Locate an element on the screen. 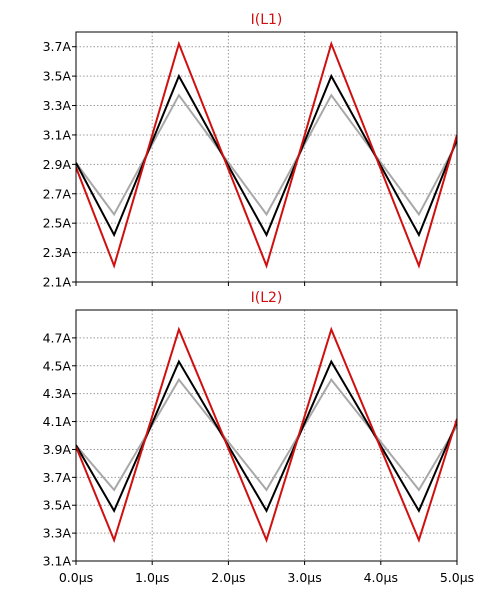  y-tick-label: 2.5A is located at coordinates (57, 223).